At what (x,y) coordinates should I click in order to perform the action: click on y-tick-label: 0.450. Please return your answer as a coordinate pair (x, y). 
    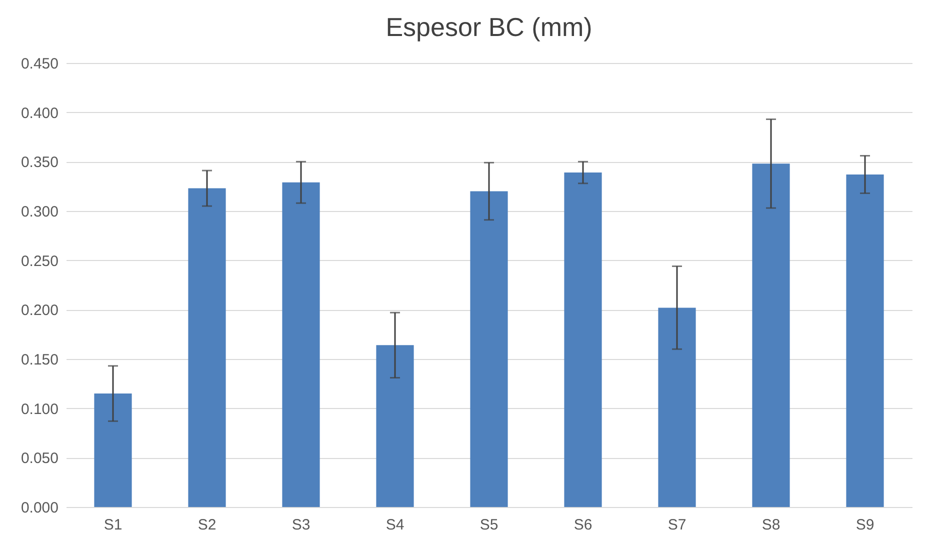
    Looking at the image, I should click on (39, 64).